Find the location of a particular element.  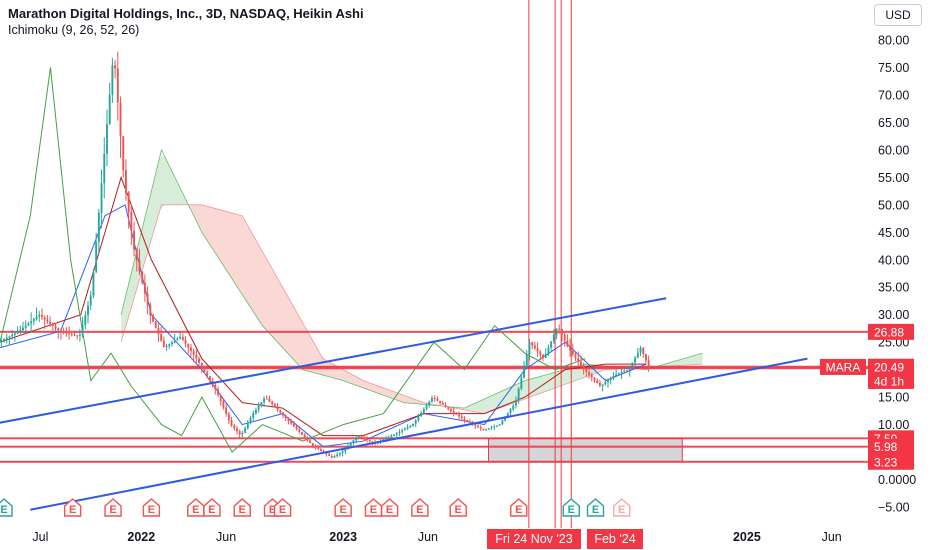

y-tick-label: 40.00 is located at coordinates (893, 260).